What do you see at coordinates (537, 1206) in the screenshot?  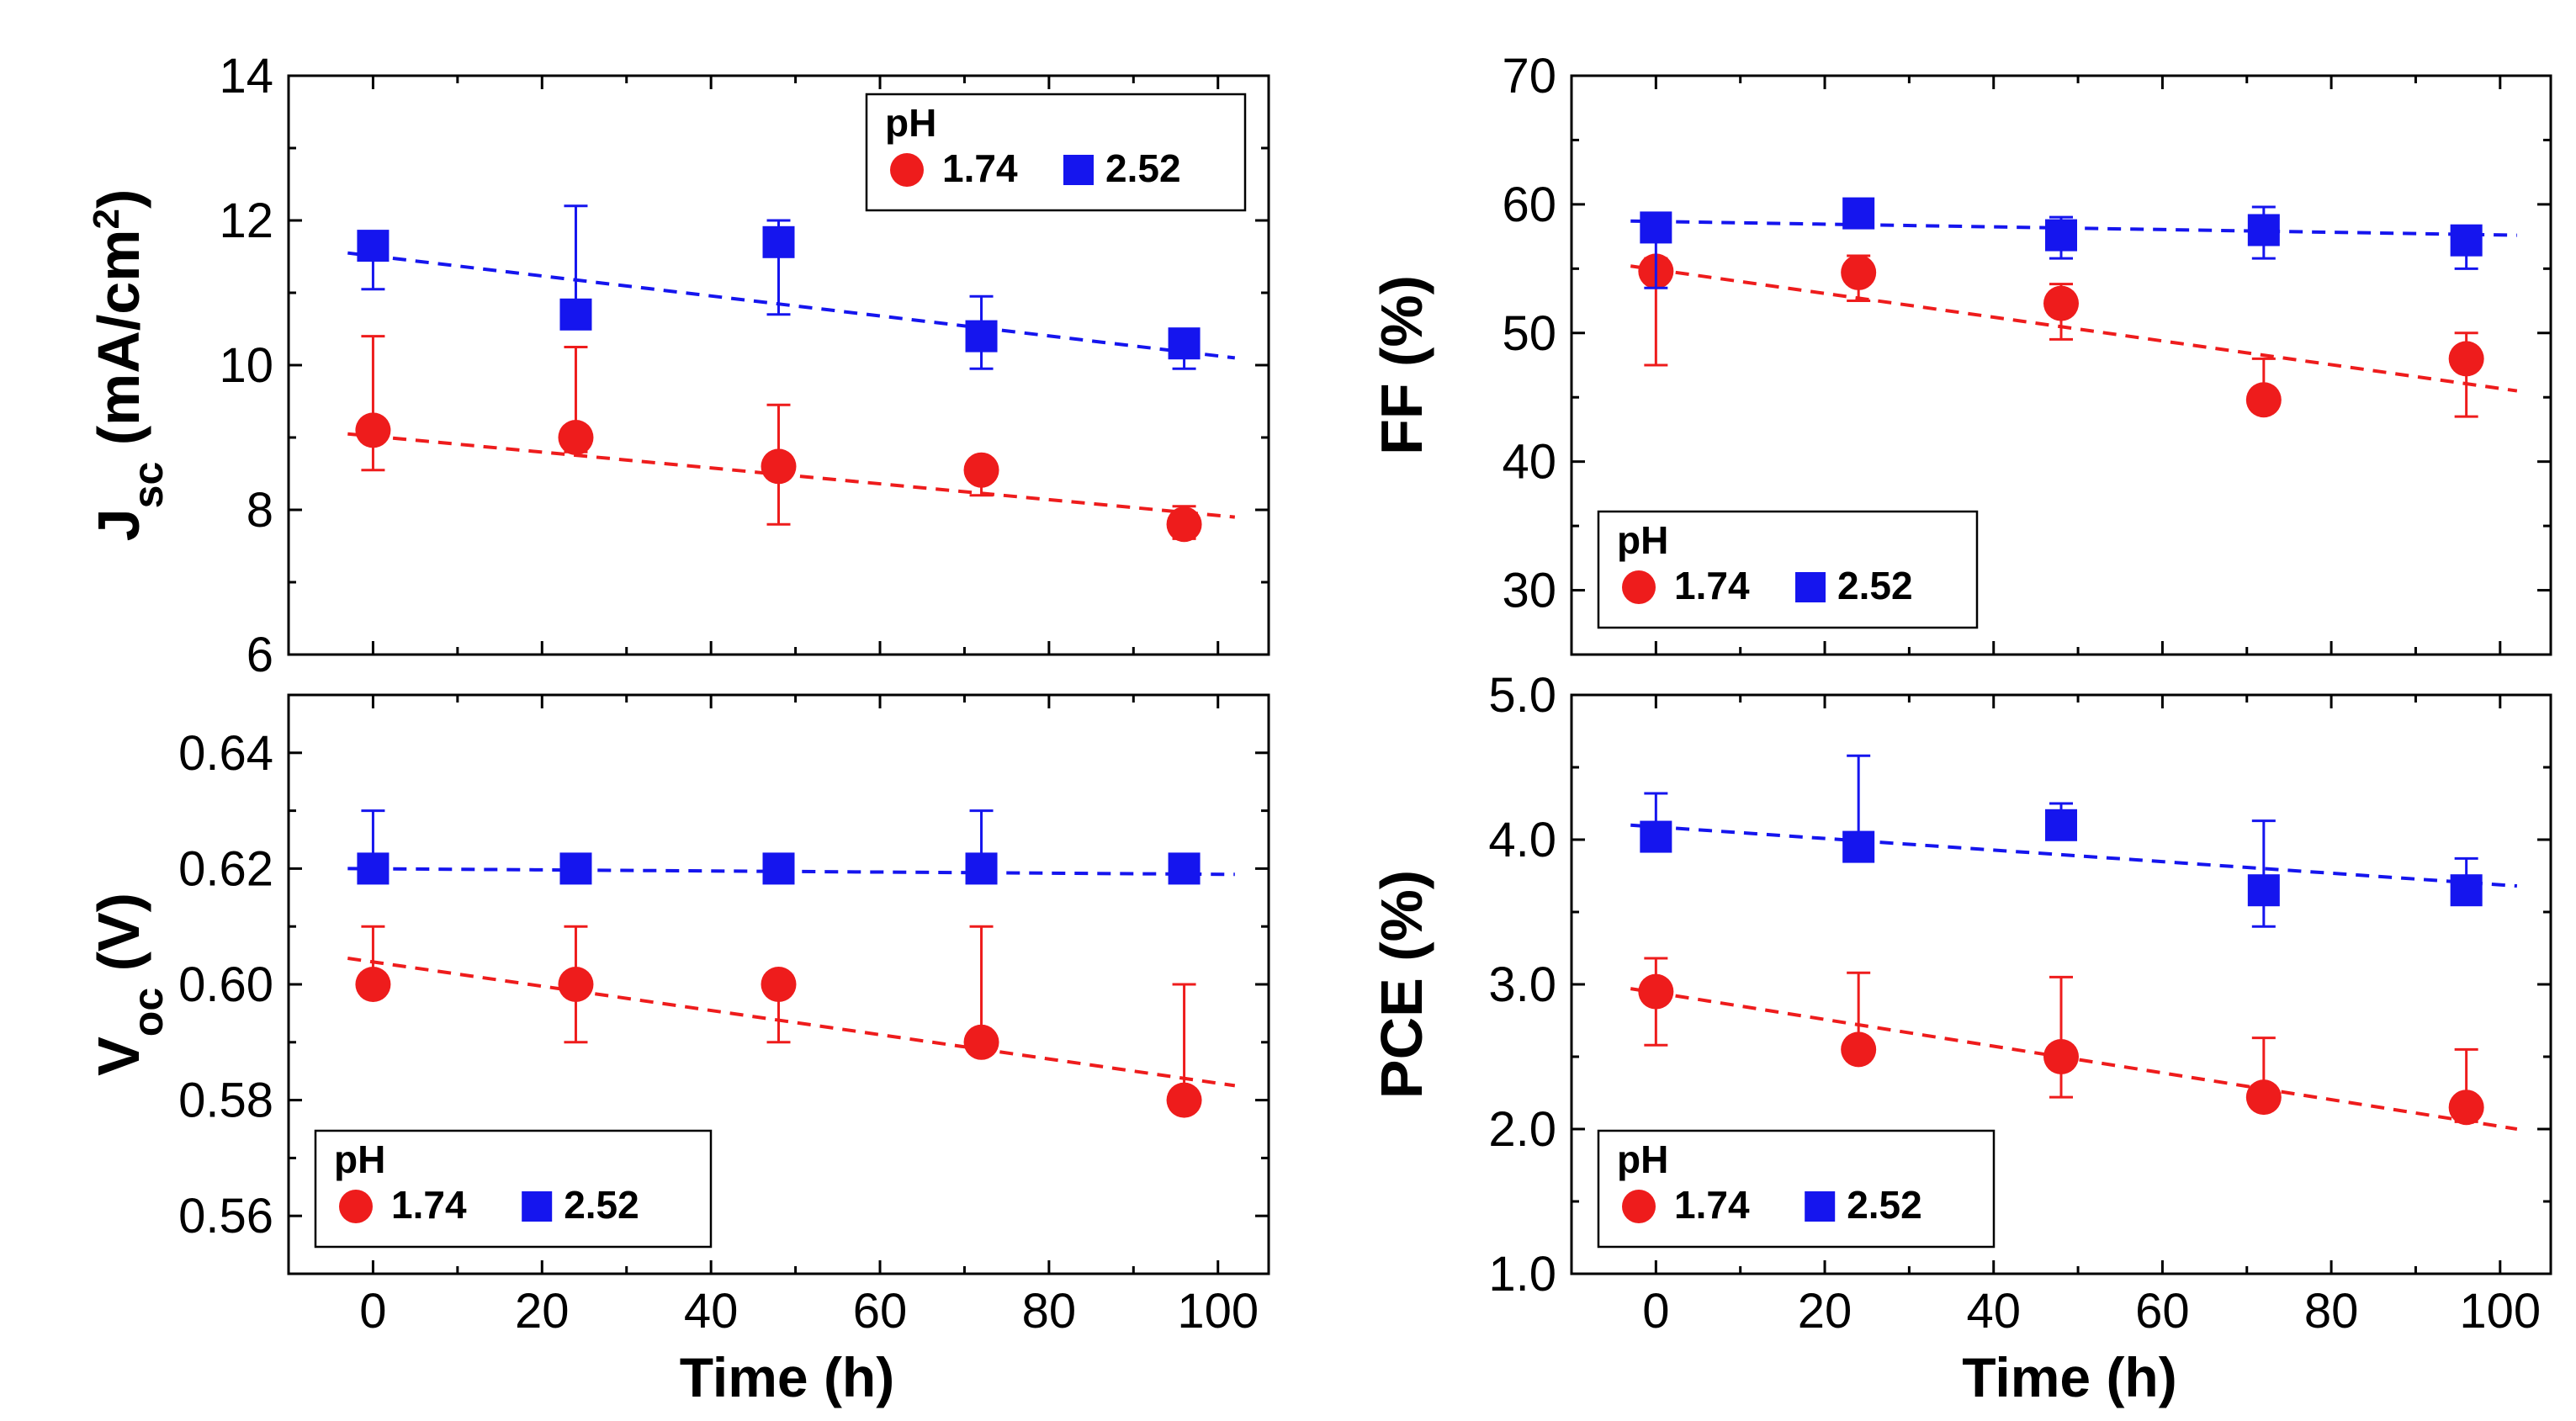 I see `voc-legend-marker-square` at bounding box center [537, 1206].